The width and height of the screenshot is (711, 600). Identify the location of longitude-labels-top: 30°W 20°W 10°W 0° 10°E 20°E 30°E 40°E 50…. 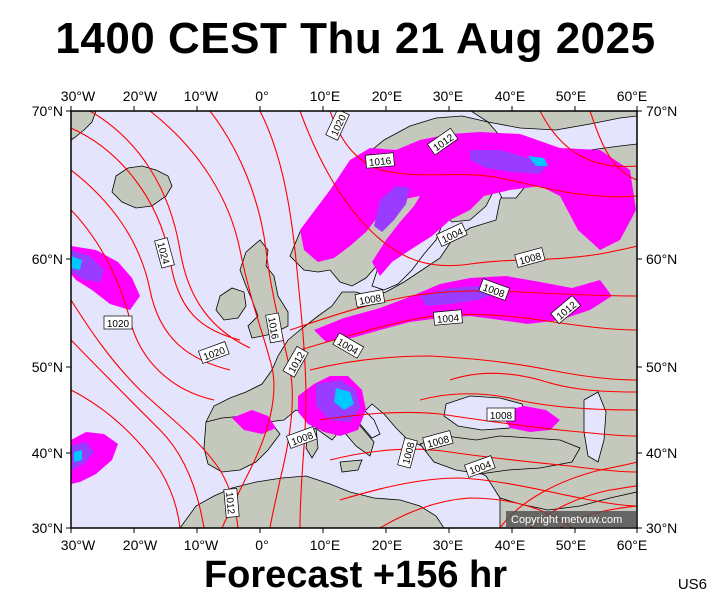
(354, 96).